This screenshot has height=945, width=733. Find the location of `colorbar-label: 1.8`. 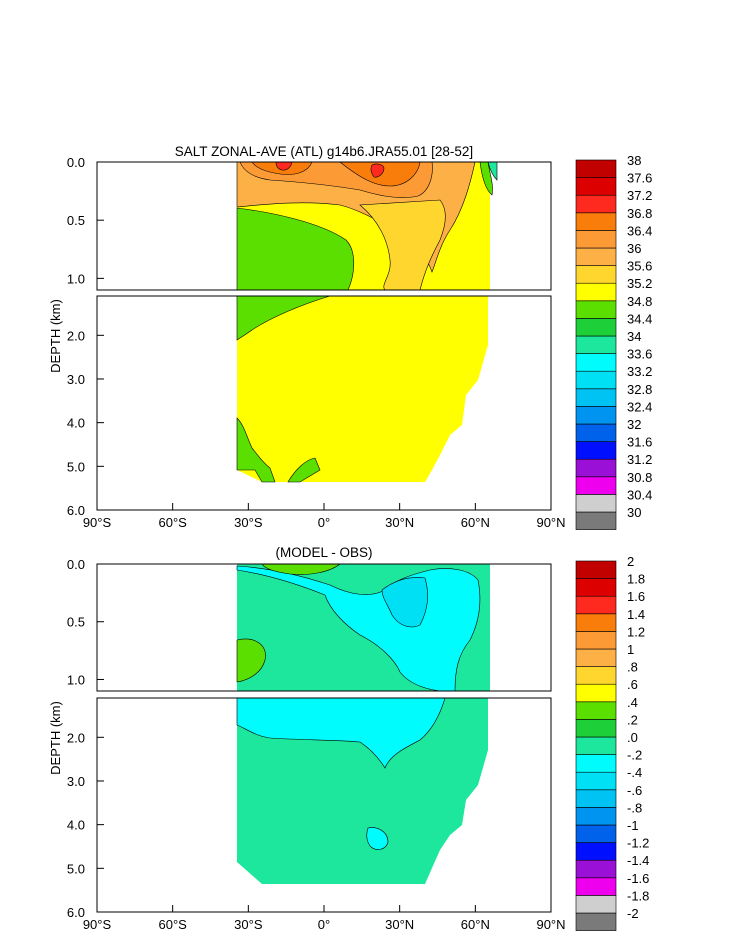

colorbar-label: 1.8 is located at coordinates (636, 579).